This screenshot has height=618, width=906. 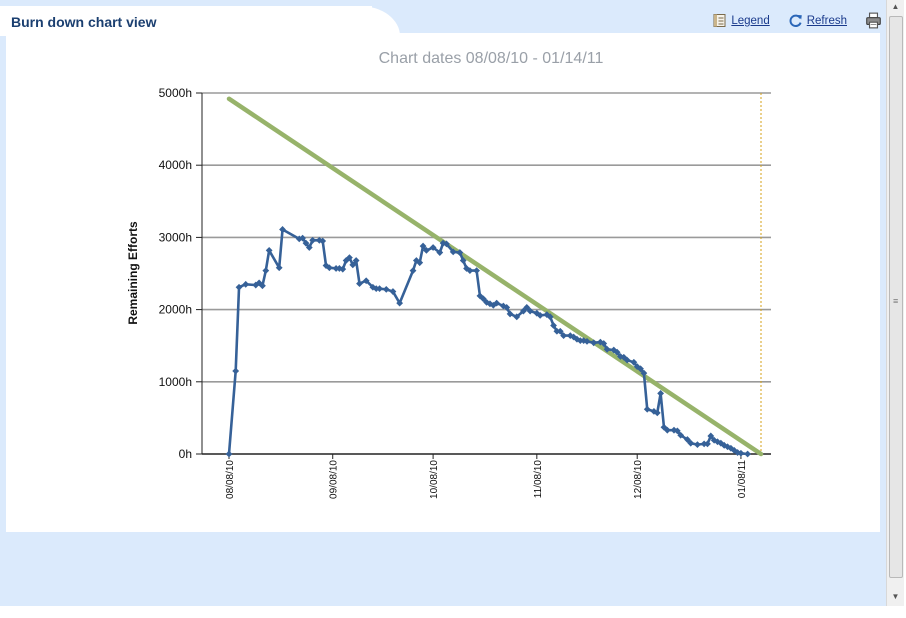 What do you see at coordinates (186, 21) in the screenshot?
I see `header-tab` at bounding box center [186, 21].